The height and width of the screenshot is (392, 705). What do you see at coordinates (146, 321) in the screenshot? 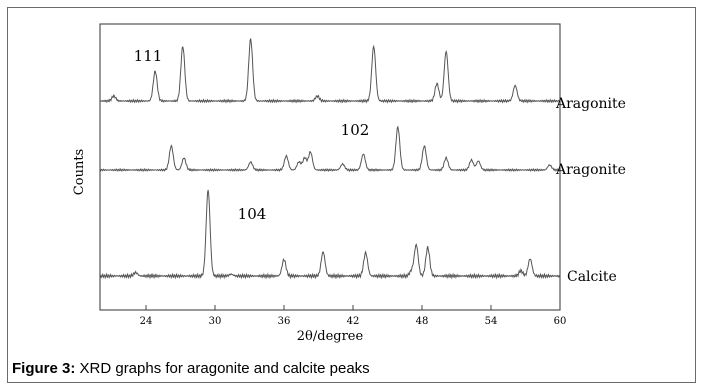
I see `x-tick-label-24: 24` at bounding box center [146, 321].